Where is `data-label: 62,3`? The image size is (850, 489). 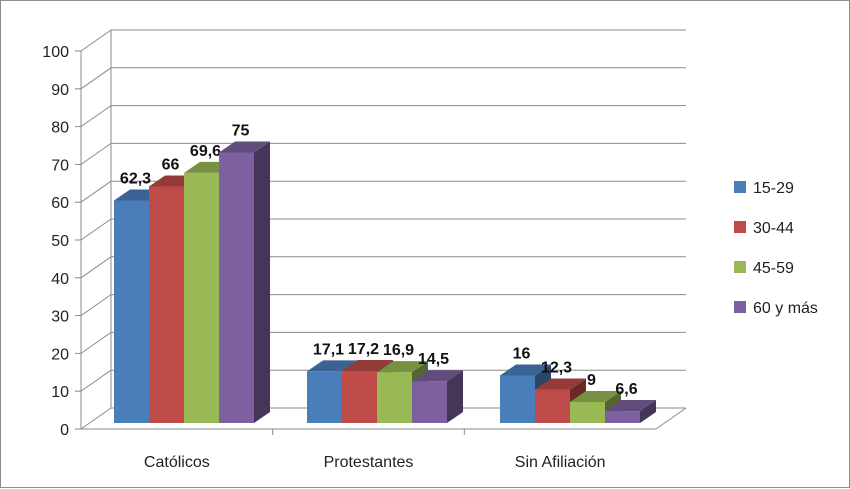
data-label: 62,3 is located at coordinates (135, 179).